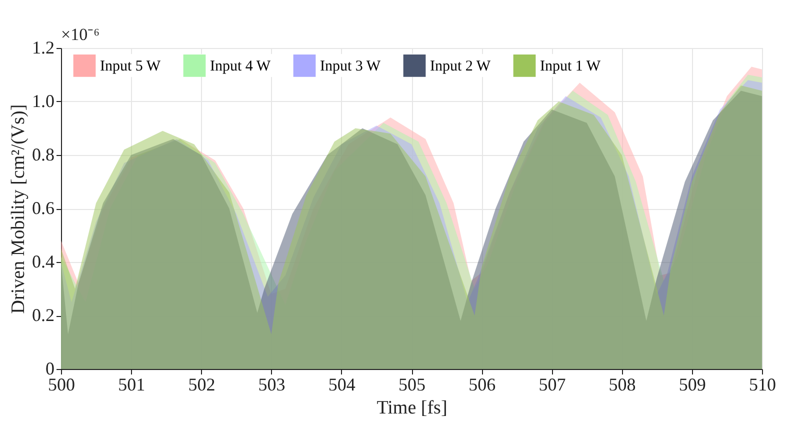 The width and height of the screenshot is (790, 423). Describe the element at coordinates (43, 101) in the screenshot. I see `y-tick-label: 1.0` at that location.